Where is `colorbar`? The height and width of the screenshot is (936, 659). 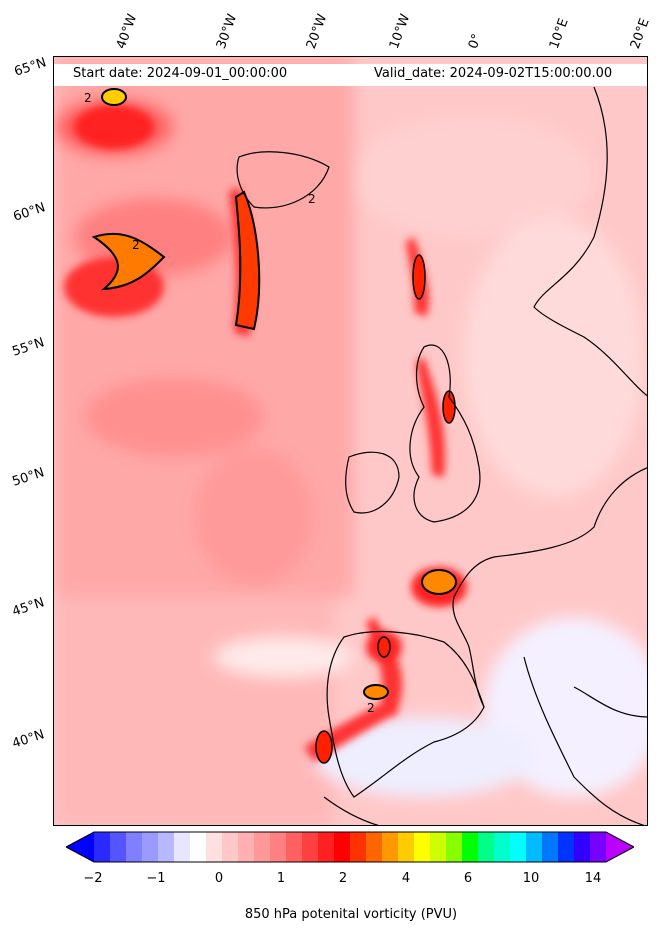 colorbar is located at coordinates (350, 847).